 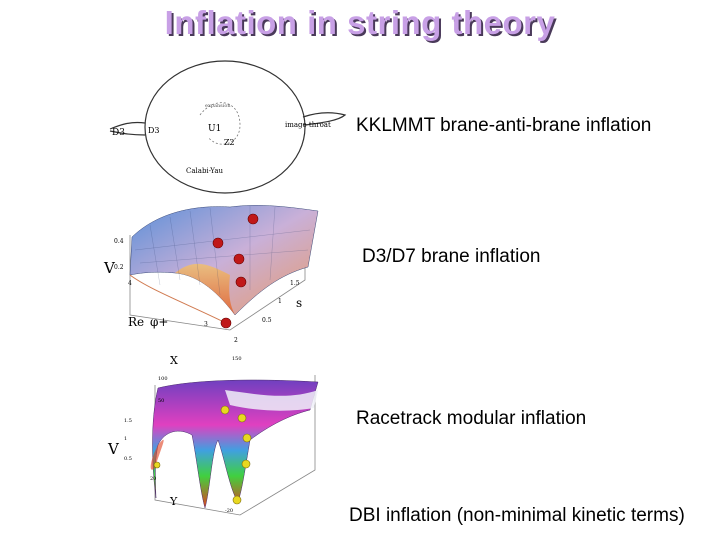 What do you see at coordinates (299, 303) in the screenshot?
I see `s-axis-label: s` at bounding box center [299, 303].